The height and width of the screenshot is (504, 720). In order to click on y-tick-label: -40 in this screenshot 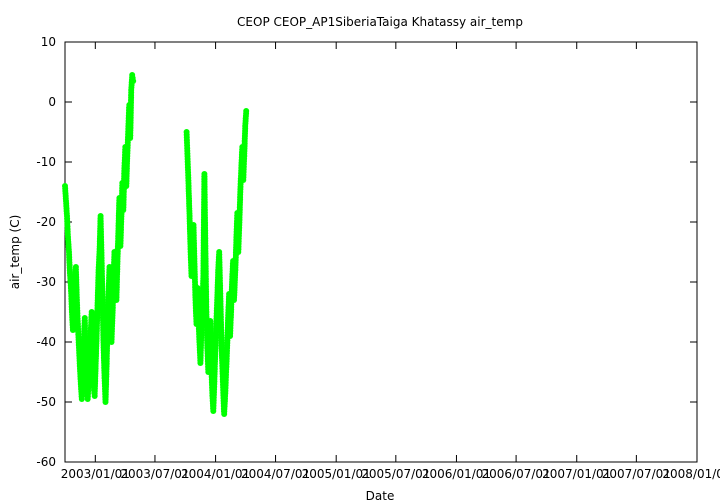, I will do `click(46, 342)`.